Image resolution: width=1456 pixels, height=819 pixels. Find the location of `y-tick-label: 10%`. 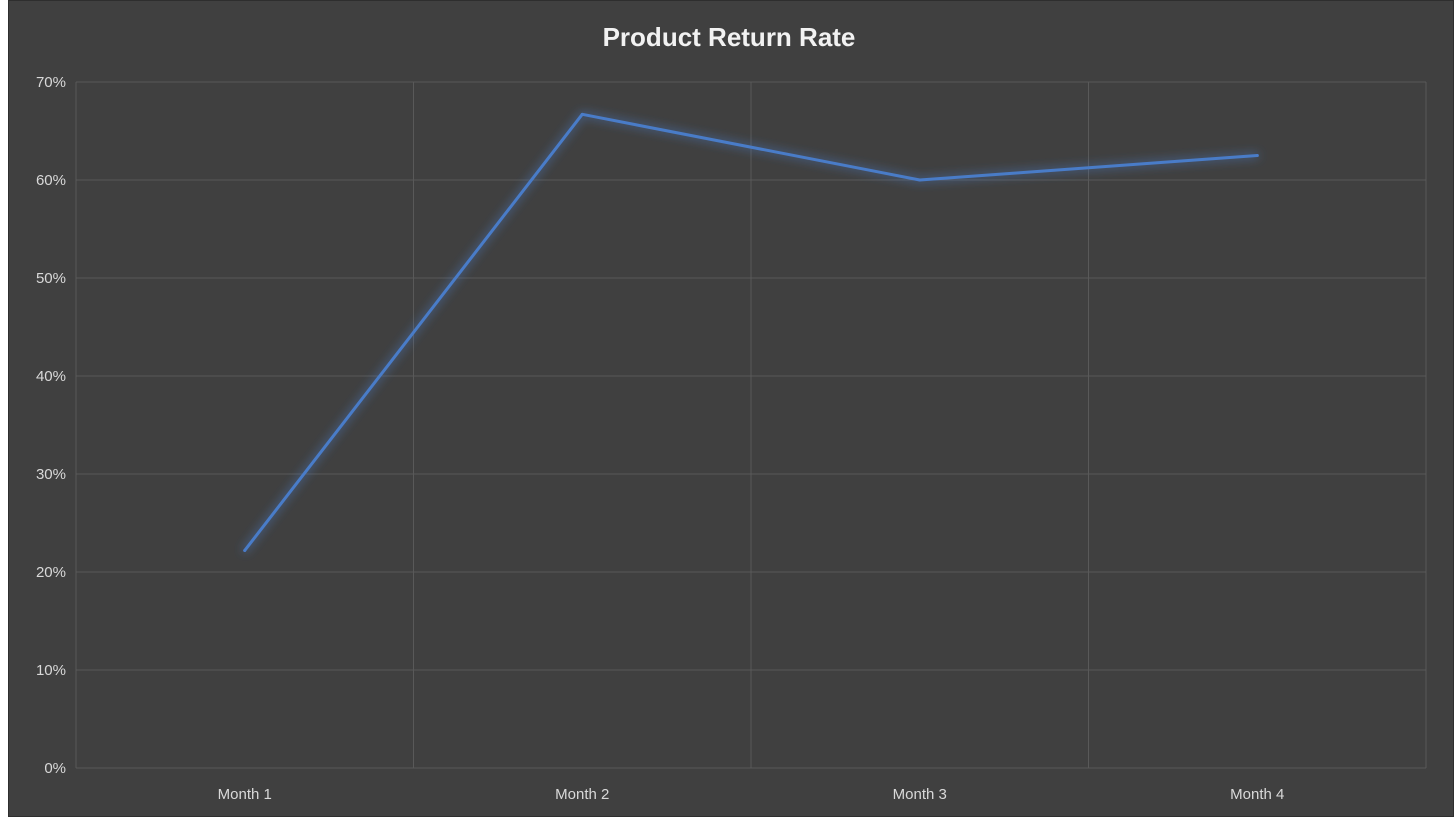

y-tick-label: 10% is located at coordinates (51, 670).